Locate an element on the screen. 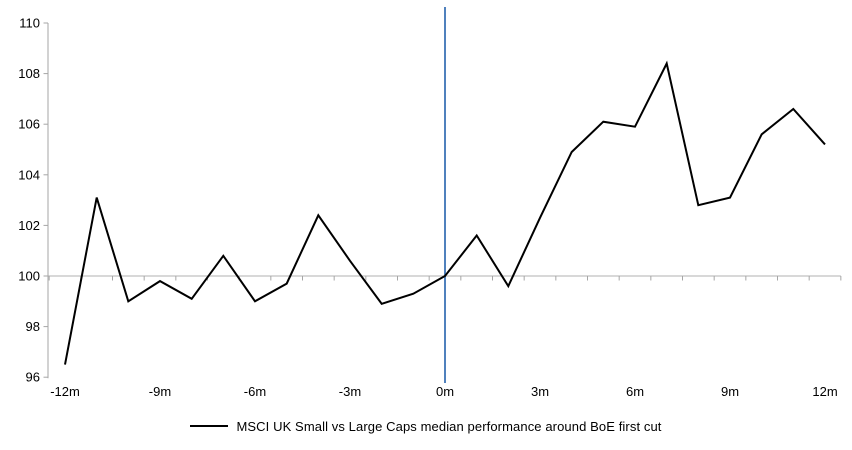 Image resolution: width=852 pixels, height=450 pixels. y-tick-label: 96 is located at coordinates (33, 377).